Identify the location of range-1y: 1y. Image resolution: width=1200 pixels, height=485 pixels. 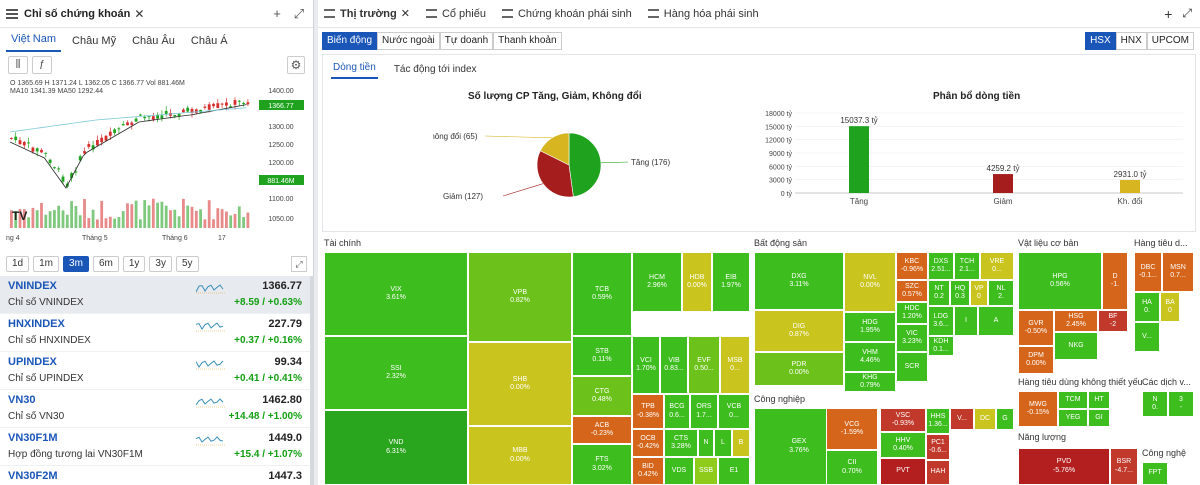
(134, 264).